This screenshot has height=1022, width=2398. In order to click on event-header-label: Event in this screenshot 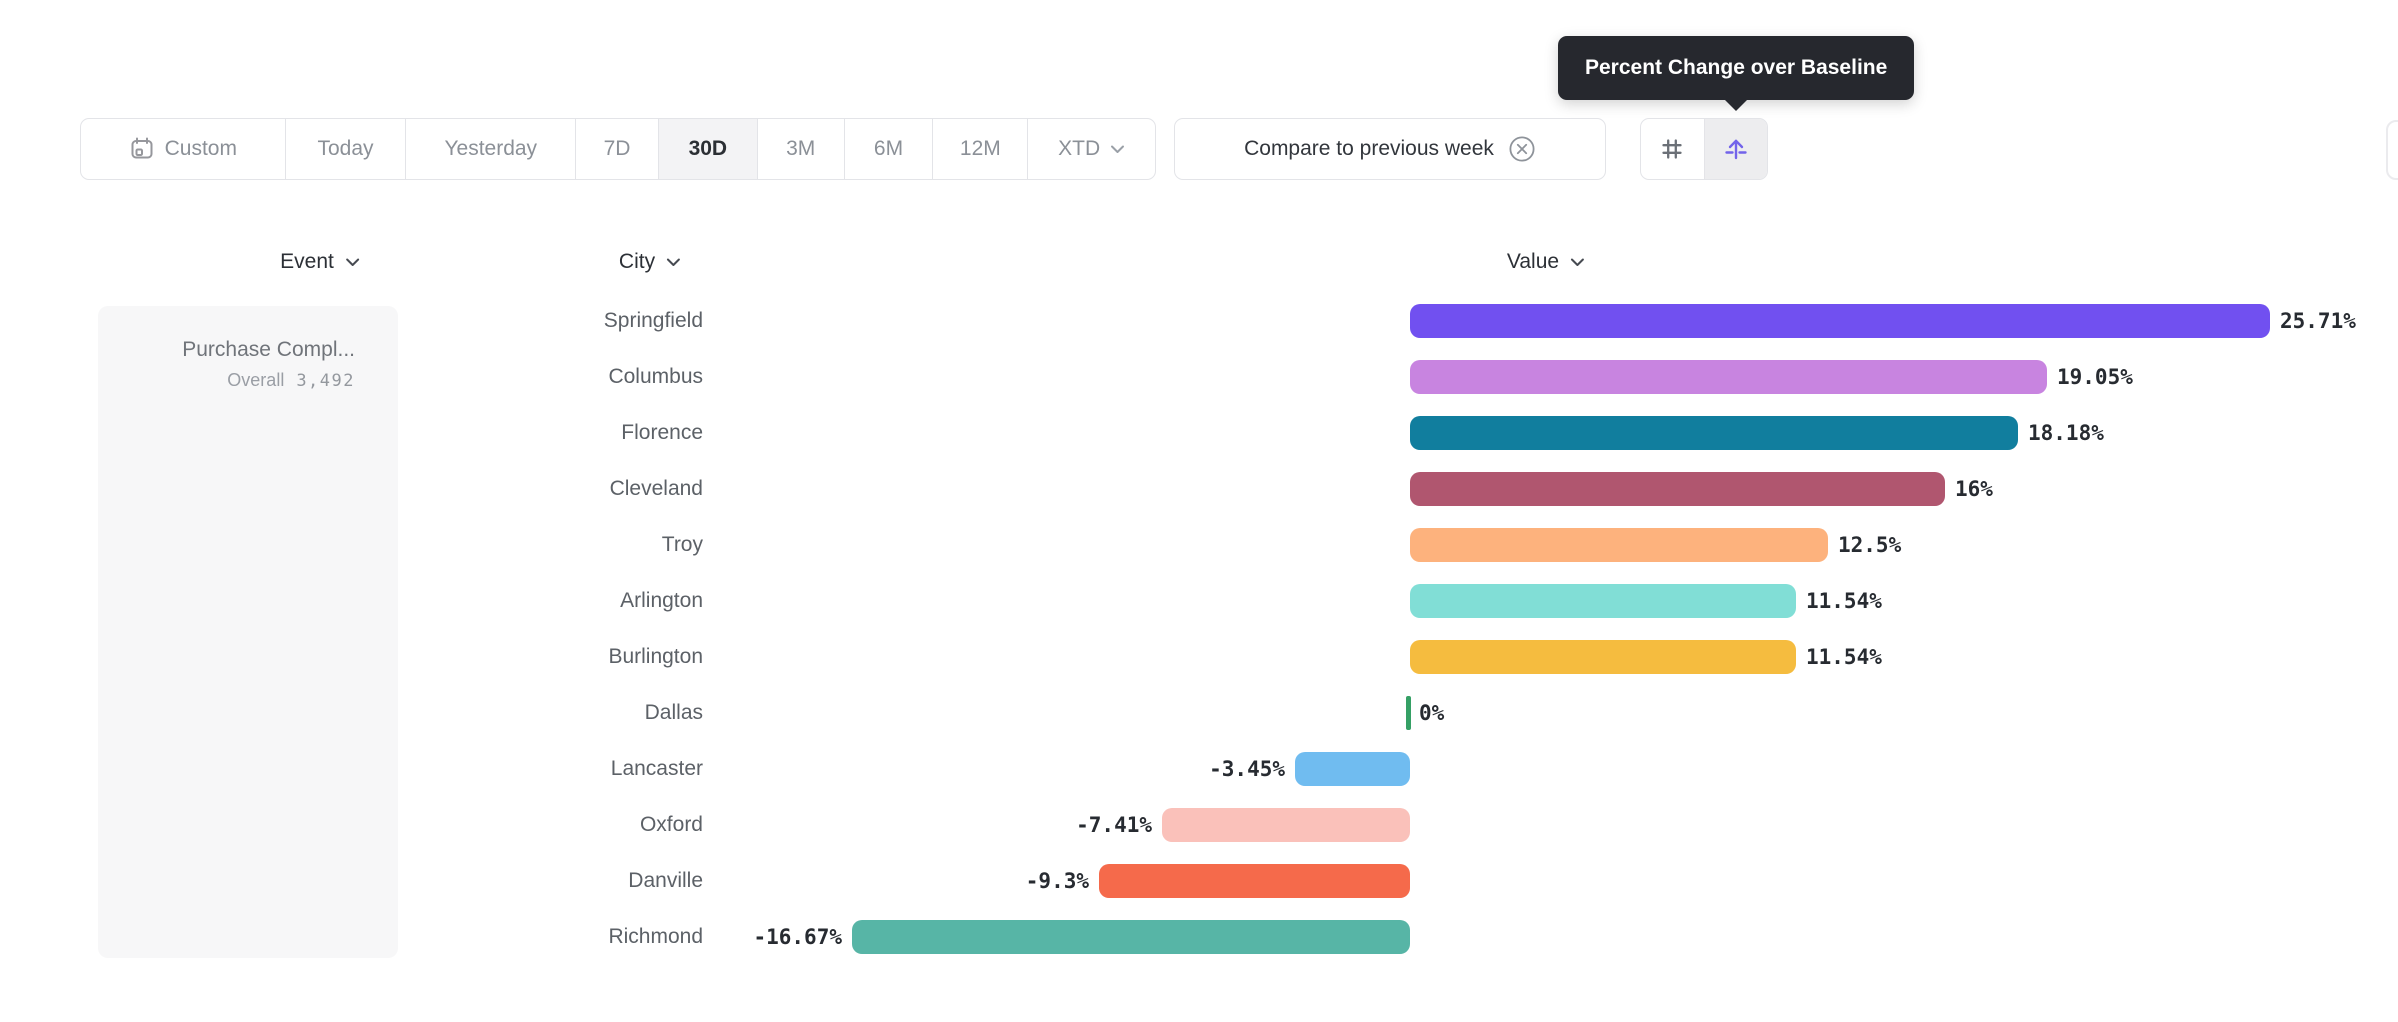, I will do `click(307, 261)`.